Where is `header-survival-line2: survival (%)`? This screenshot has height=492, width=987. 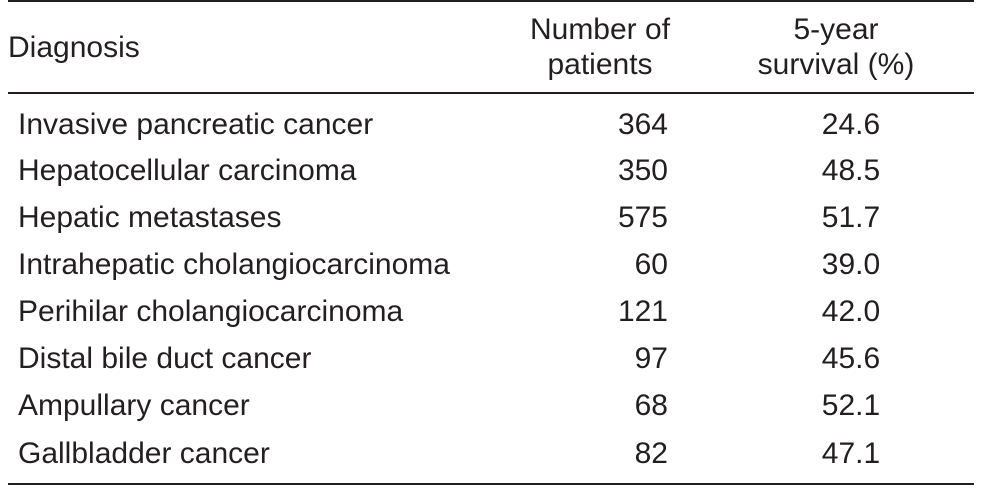 header-survival-line2: survival (%) is located at coordinates (836, 64).